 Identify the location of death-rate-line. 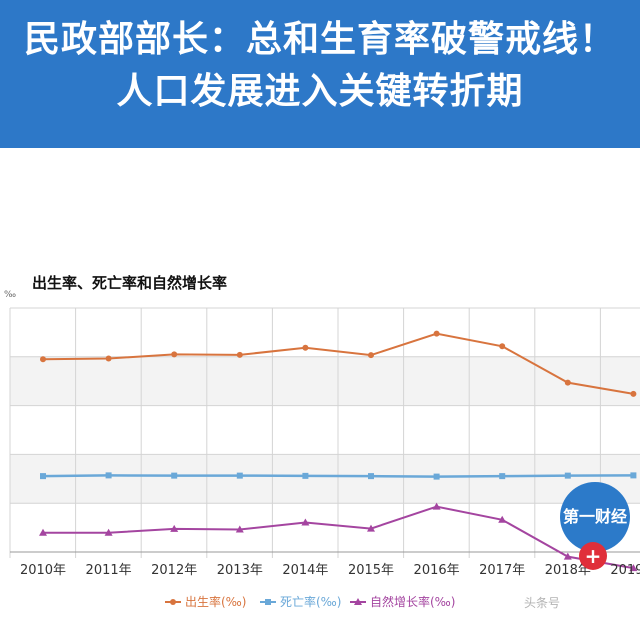
(338, 476).